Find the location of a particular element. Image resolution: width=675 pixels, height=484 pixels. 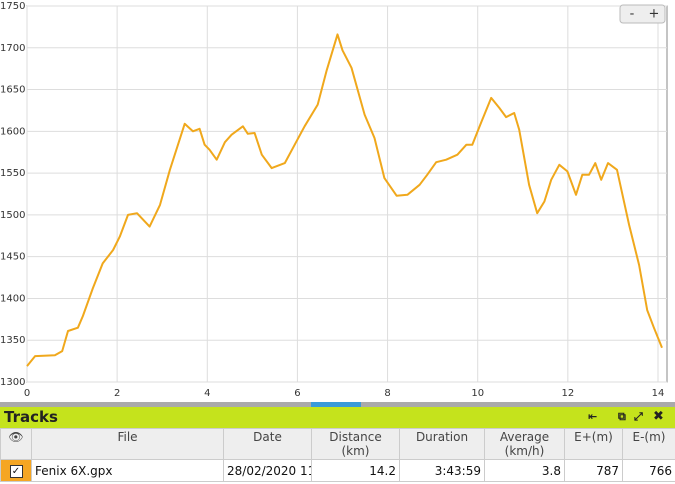

x-tick-label: 10 is located at coordinates (477, 393).